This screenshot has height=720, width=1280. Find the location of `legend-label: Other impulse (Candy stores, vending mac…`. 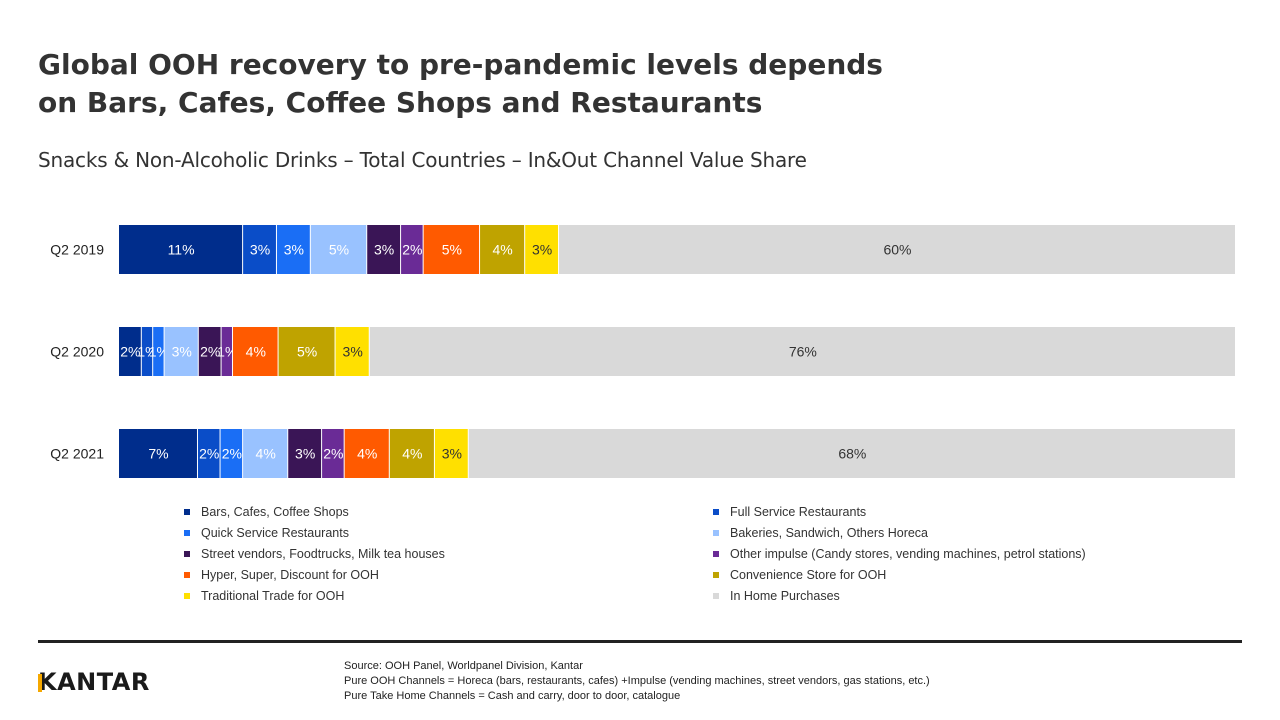

legend-label: Other impulse (Candy stores, vending mac… is located at coordinates (908, 554).